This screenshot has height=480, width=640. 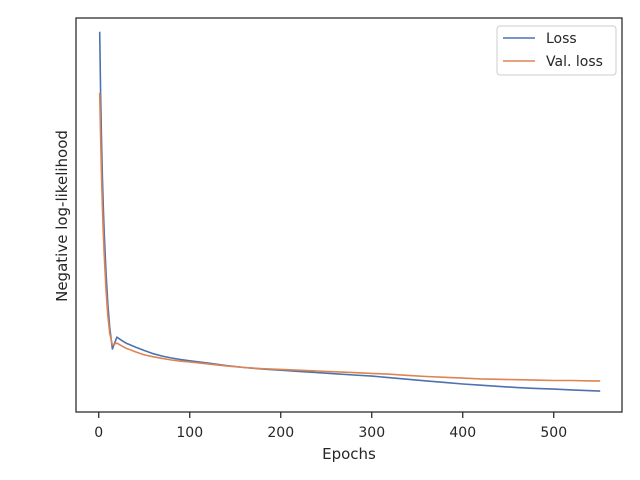 I want to click on legend-label-loss: Loss, so click(x=561, y=39).